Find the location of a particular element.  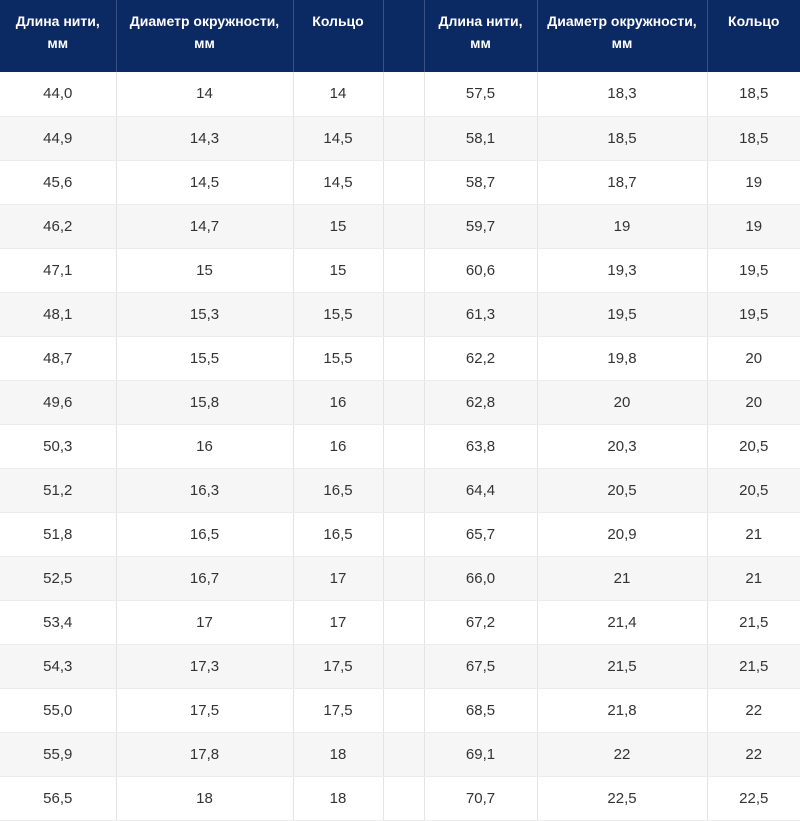

table-row: 52,5 16,7 17 66,0 21 21 is located at coordinates (400, 578).